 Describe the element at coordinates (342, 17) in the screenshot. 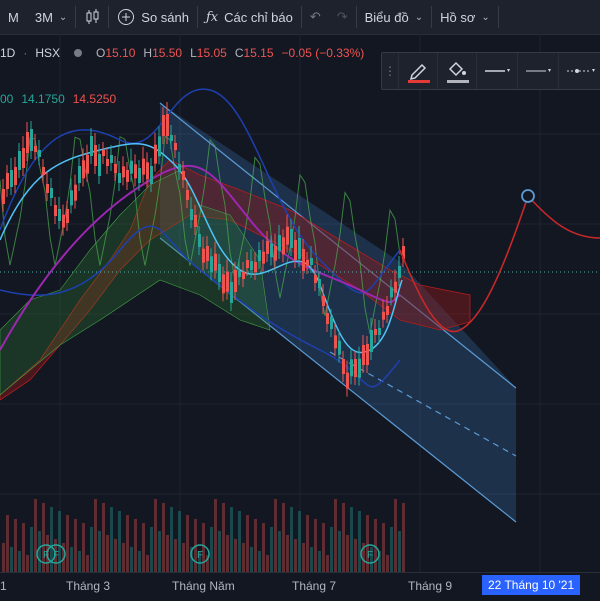

I see `redo-button: ↷` at that location.